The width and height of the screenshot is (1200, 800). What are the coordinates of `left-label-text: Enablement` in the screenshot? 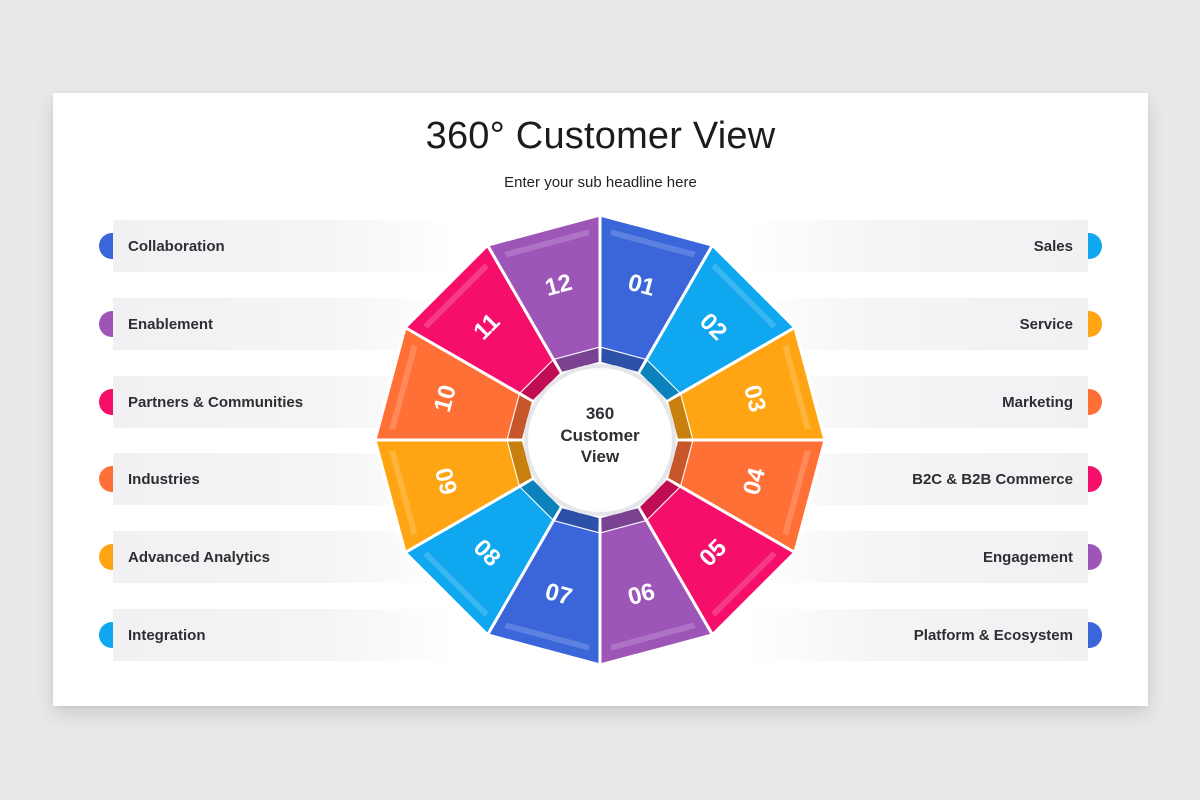 It's located at (171, 324).